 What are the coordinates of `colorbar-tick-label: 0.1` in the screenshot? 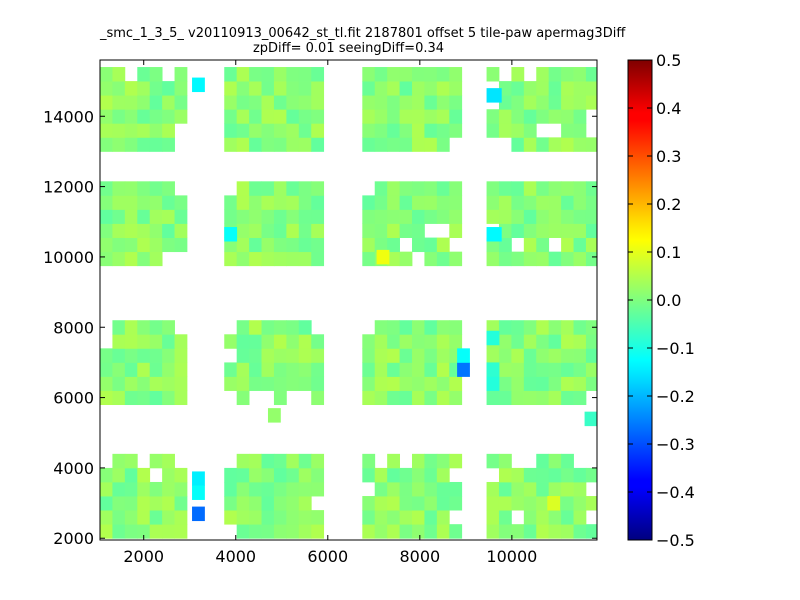 It's located at (668, 252).